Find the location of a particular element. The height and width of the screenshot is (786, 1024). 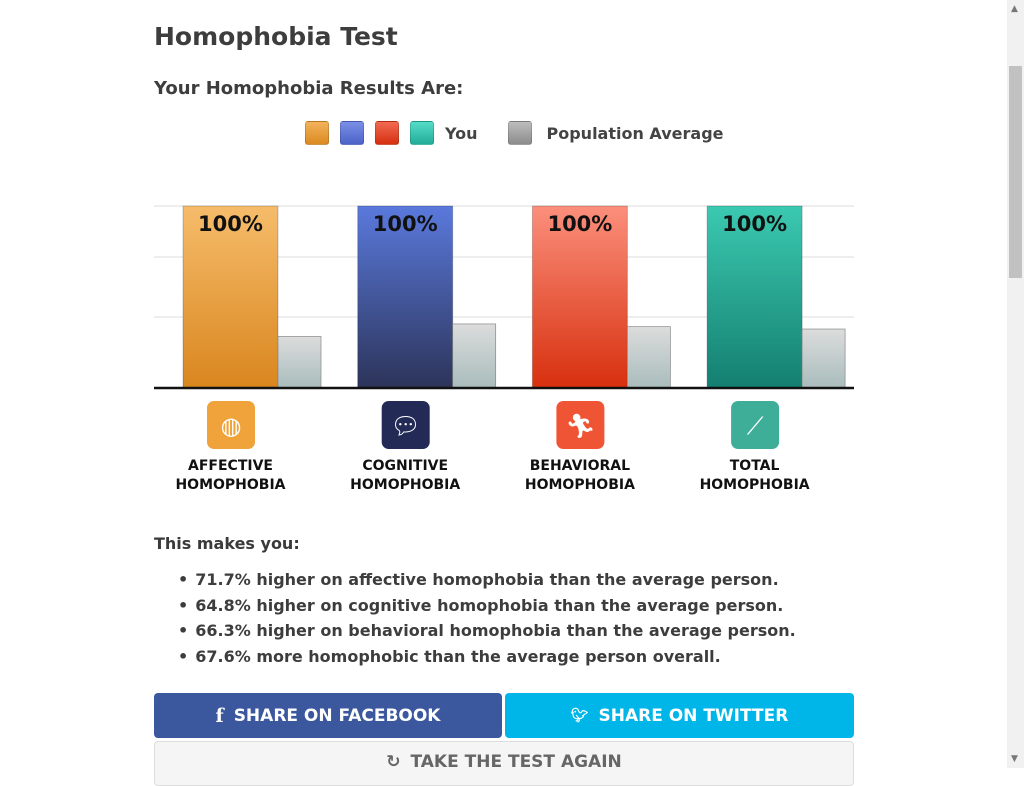

retake-label: TAKE THE TEST AGAIN is located at coordinates (516, 762).